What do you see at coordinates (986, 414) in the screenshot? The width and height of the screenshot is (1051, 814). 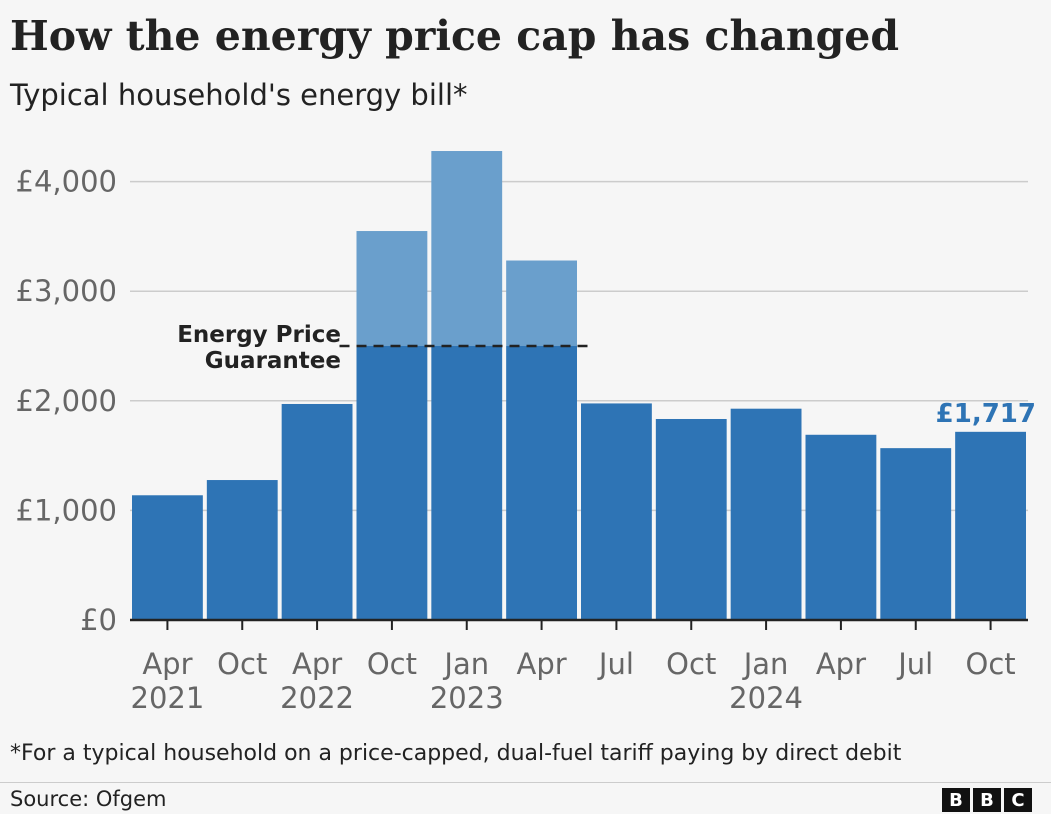 I see `value-annotation: £1,717` at bounding box center [986, 414].